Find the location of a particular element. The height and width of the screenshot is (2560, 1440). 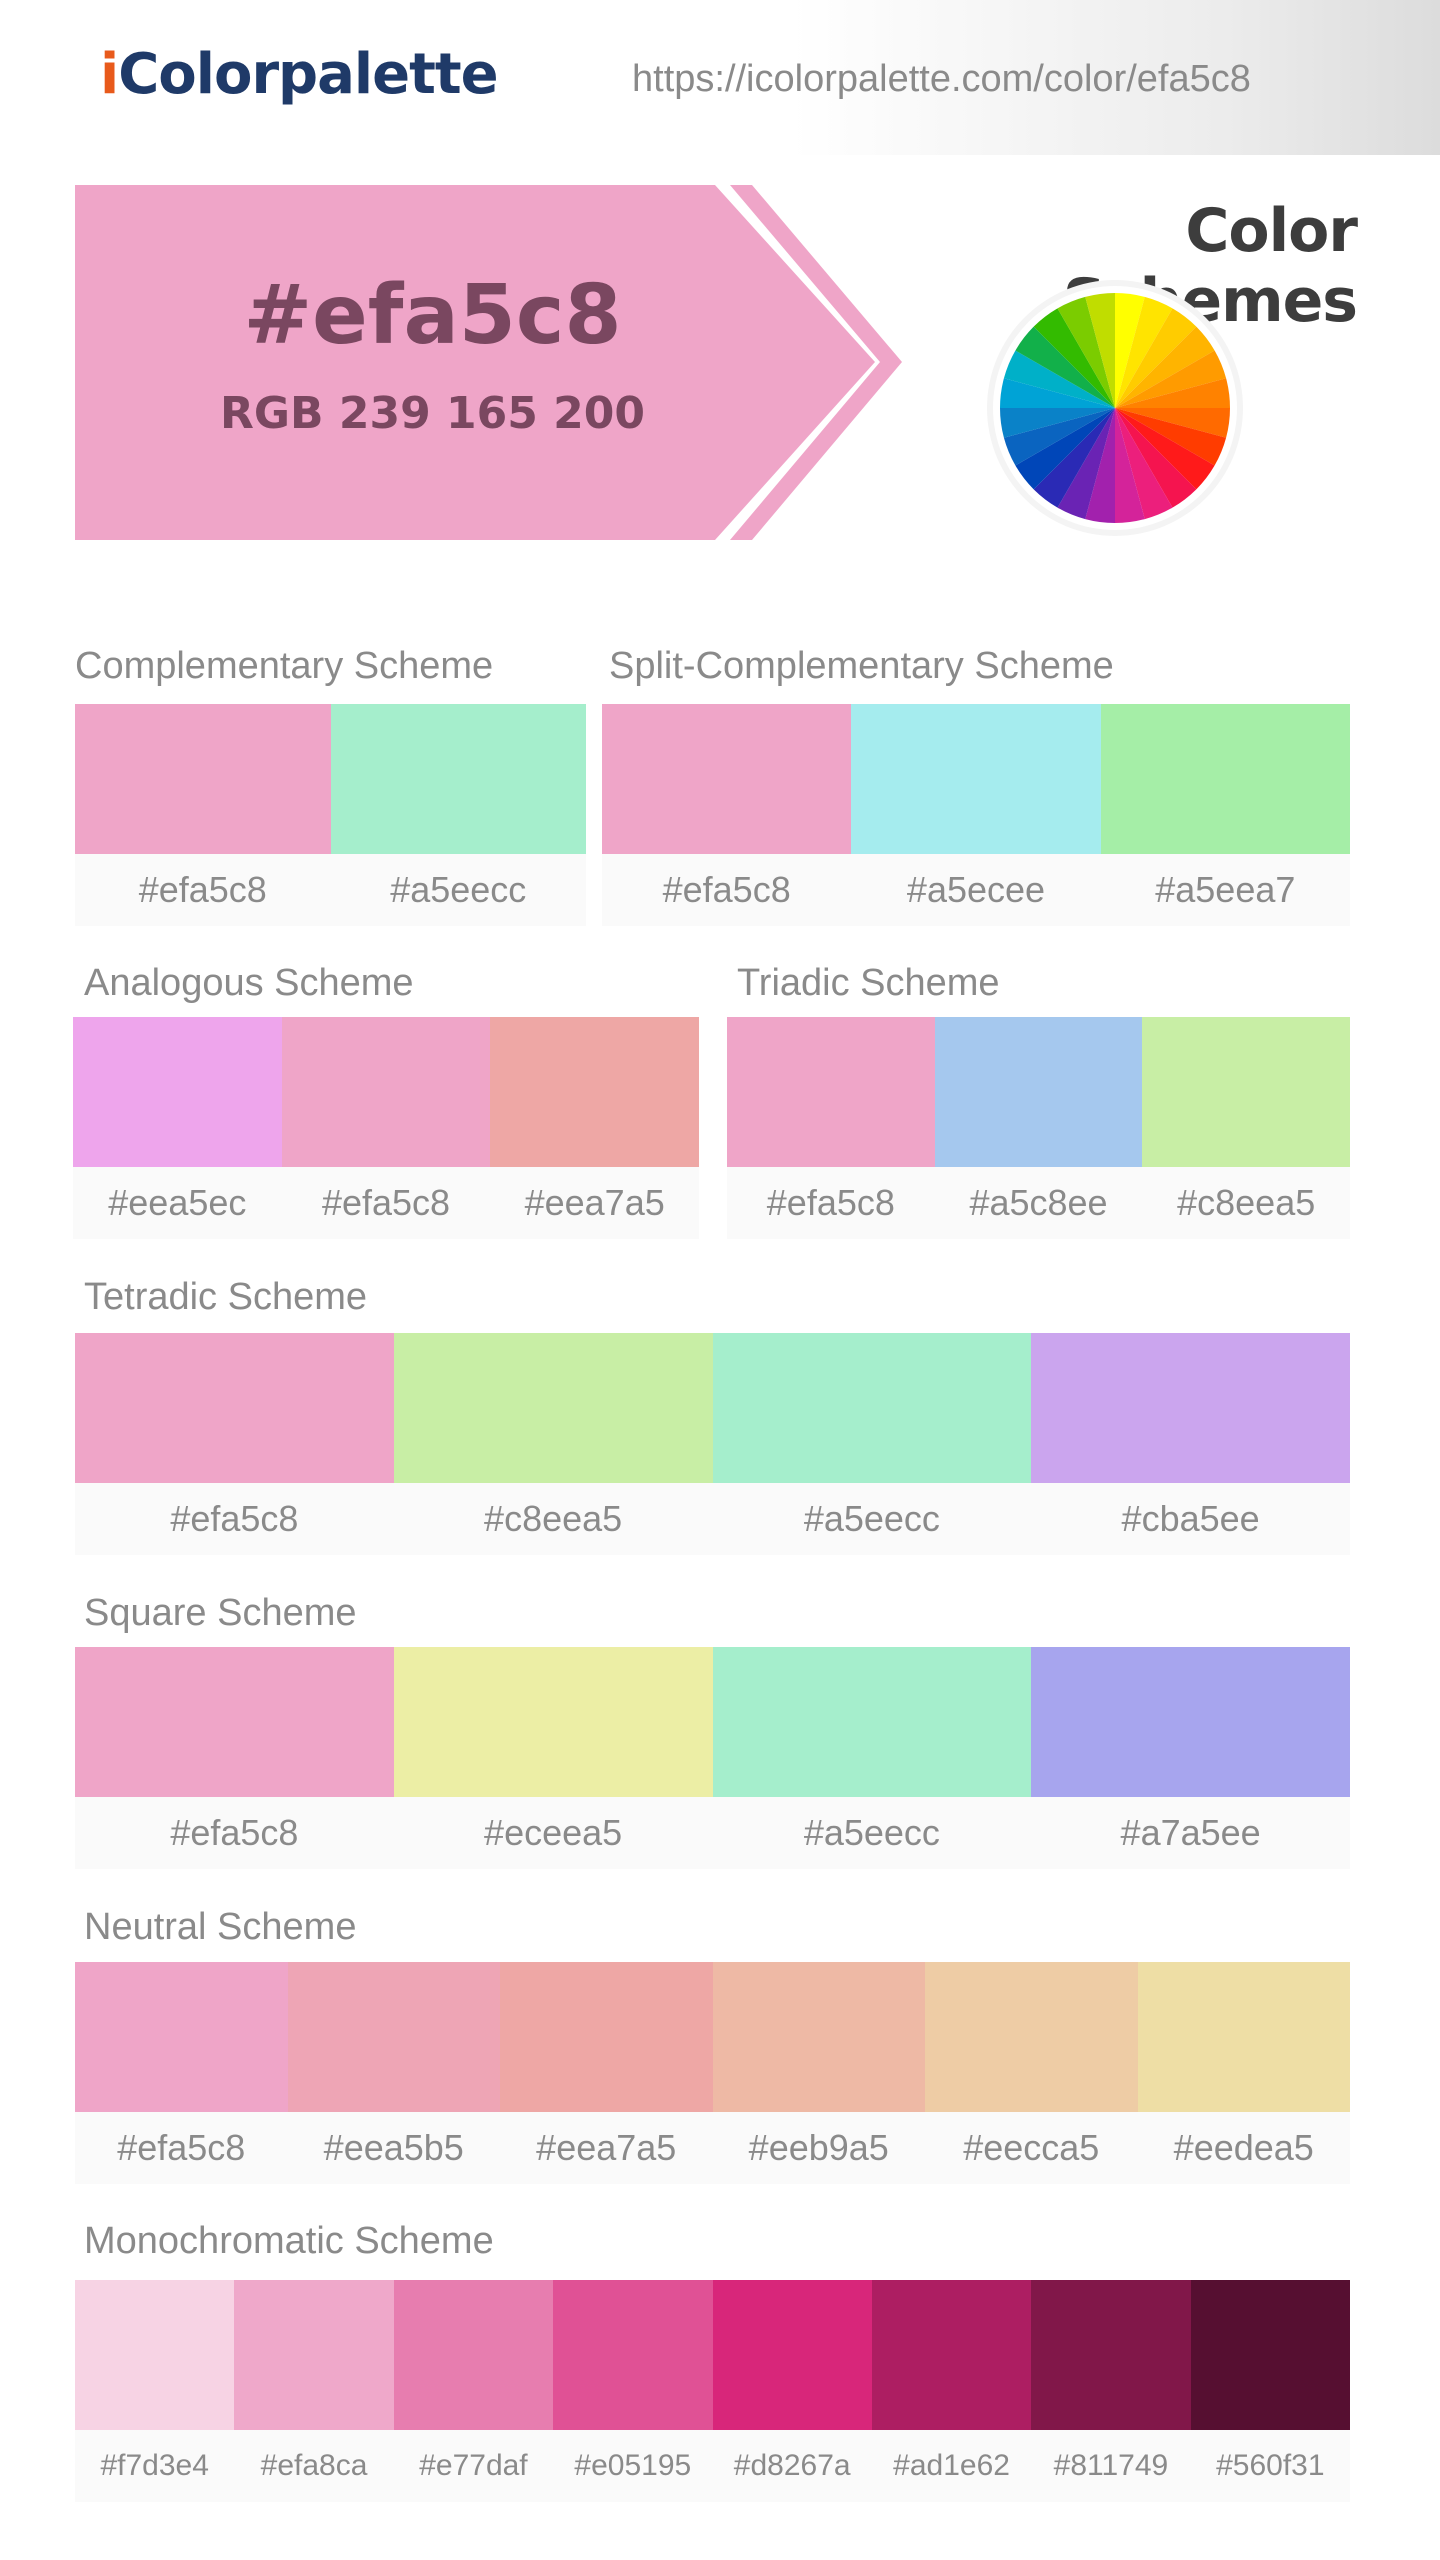

color-swatch: #e05195 is located at coordinates (633, 2391).